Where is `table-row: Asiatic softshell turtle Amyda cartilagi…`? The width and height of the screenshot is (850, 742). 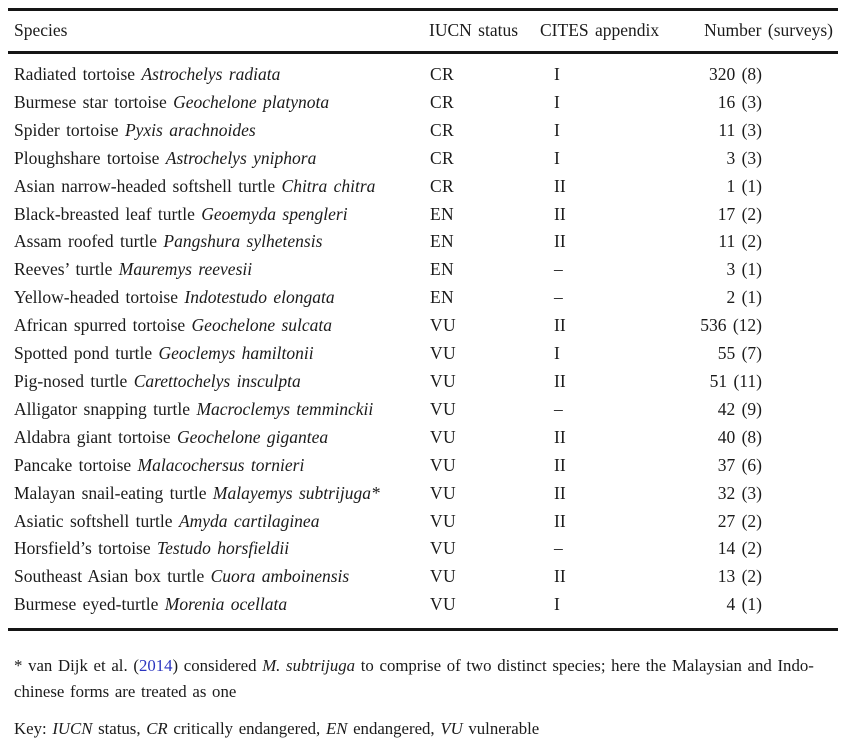 table-row: Asiatic softshell turtle Amyda cartilagi… is located at coordinates (423, 522).